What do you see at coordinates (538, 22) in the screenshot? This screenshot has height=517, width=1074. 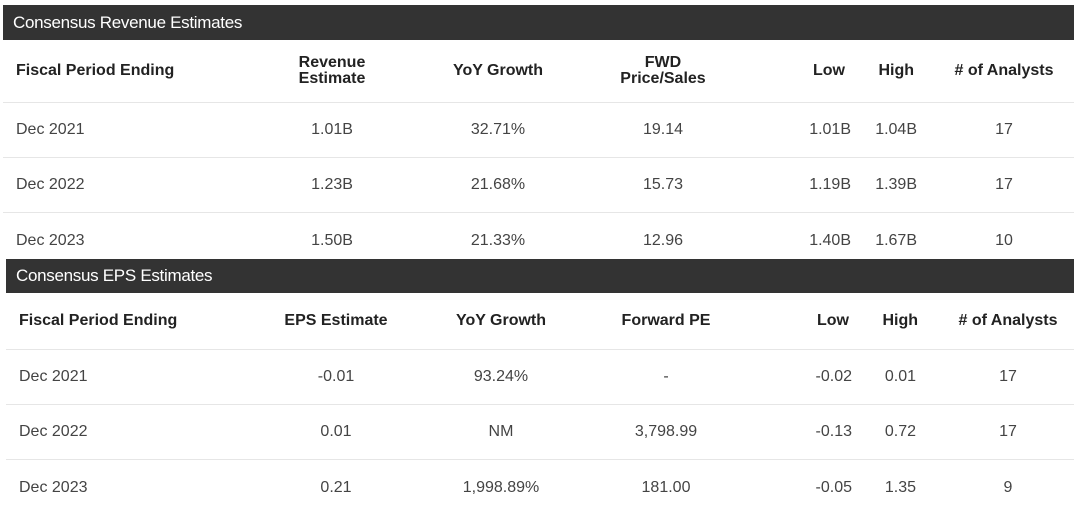 I see `revenue-estimates-title: Consensus Revenue Estimates` at bounding box center [538, 22].